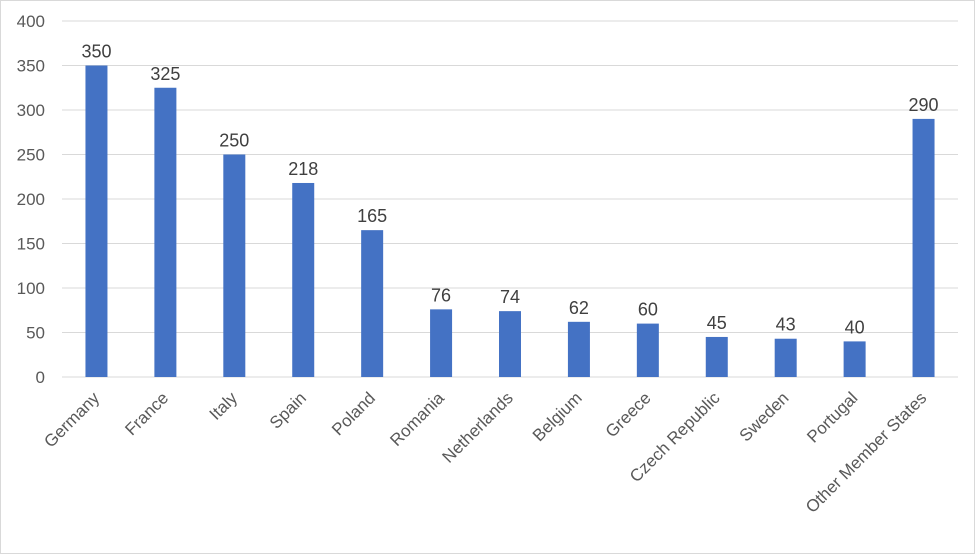 The image size is (975, 554). I want to click on x-category-label: Other Member States, so click(866, 452).